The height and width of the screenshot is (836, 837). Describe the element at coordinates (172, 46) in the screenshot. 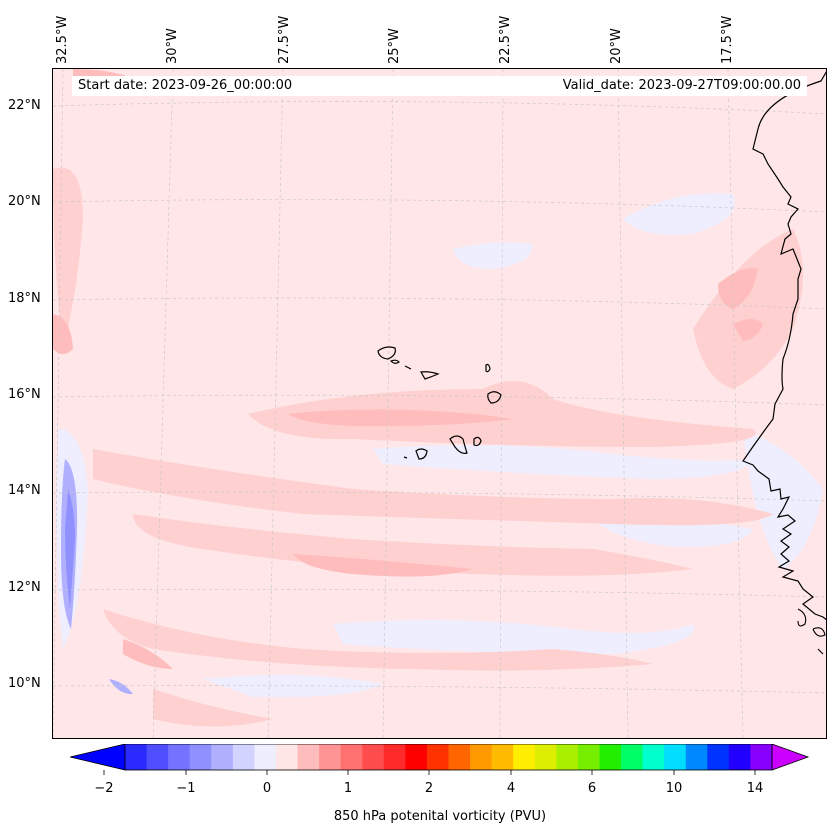

I see `lon-label: 30°W` at that location.